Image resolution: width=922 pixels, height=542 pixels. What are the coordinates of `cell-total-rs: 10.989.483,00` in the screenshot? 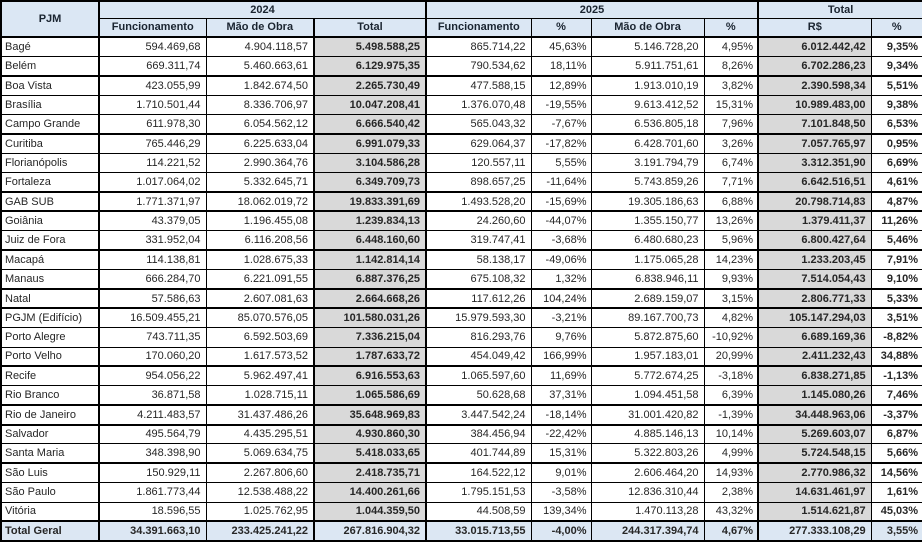 It's located at (814, 105).